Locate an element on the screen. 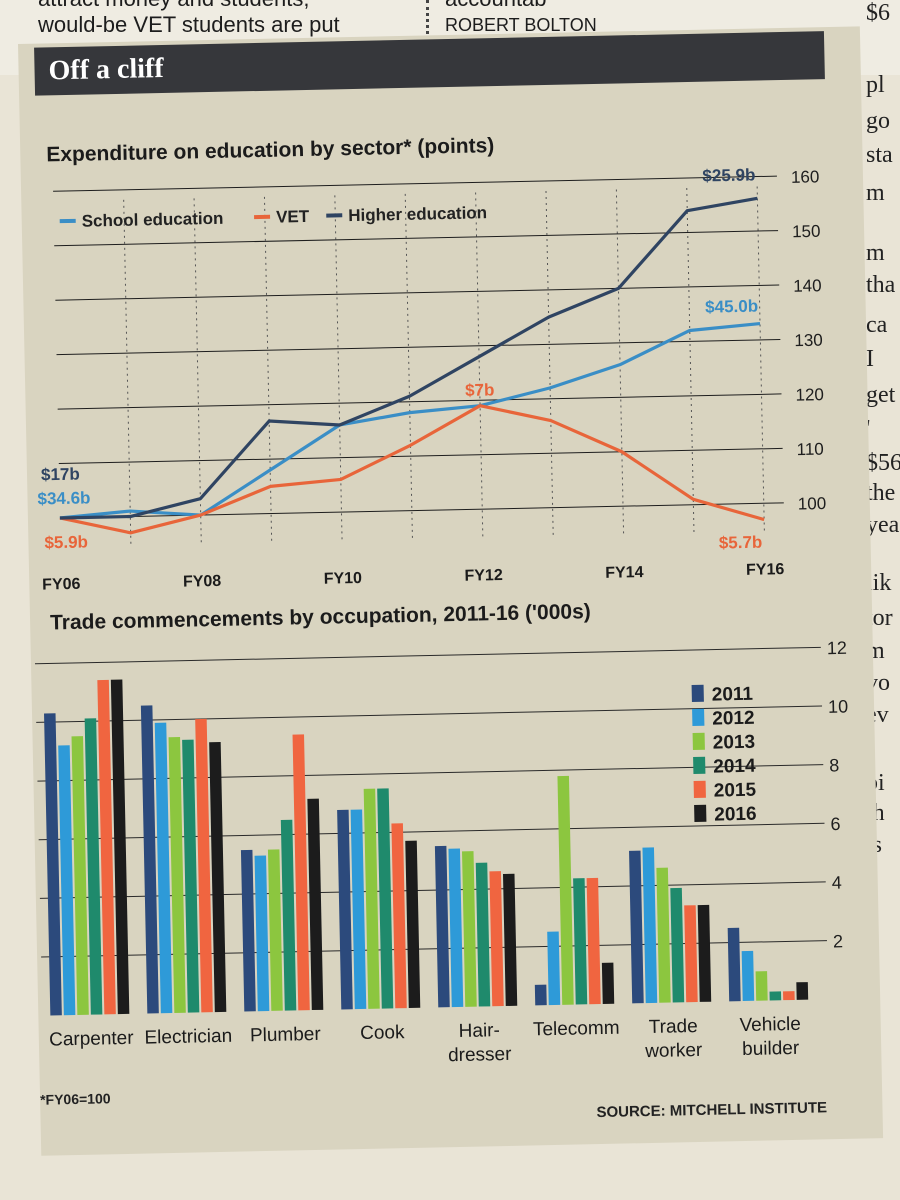  y-tick-label: 2 is located at coordinates (838, 941).